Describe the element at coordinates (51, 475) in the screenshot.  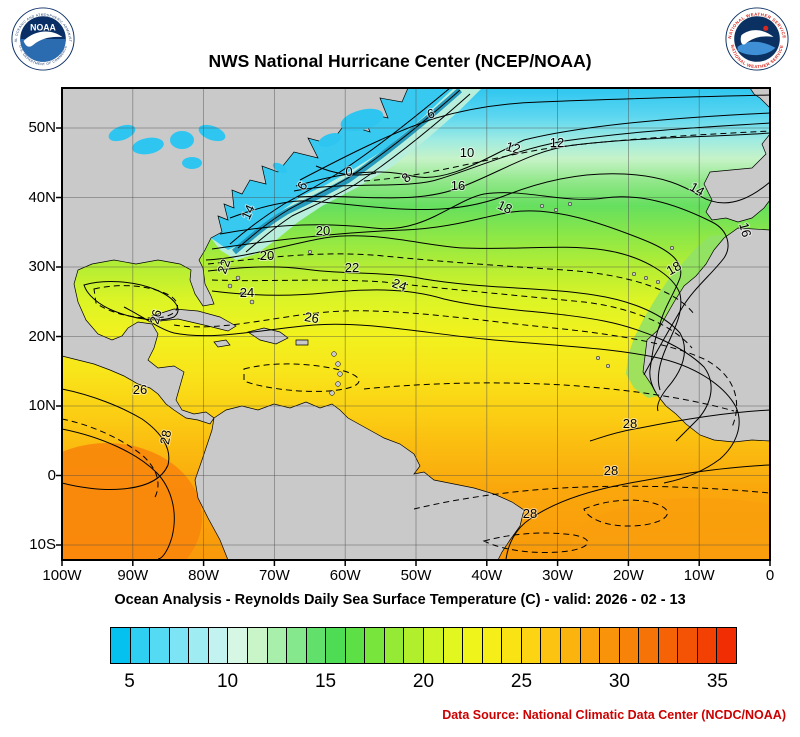
I see `y-axis-label: 0` at that location.